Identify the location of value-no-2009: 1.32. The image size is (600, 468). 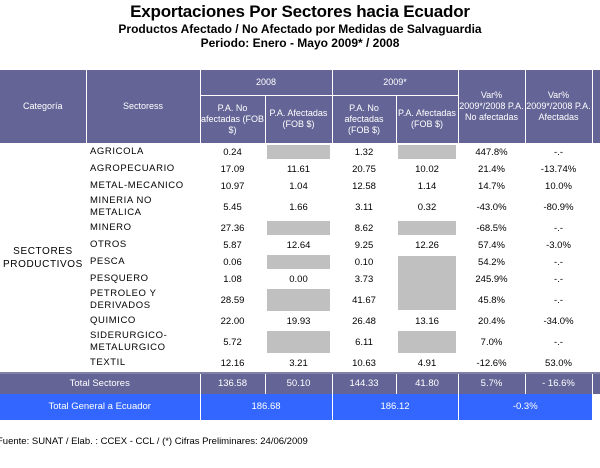
(364, 152).